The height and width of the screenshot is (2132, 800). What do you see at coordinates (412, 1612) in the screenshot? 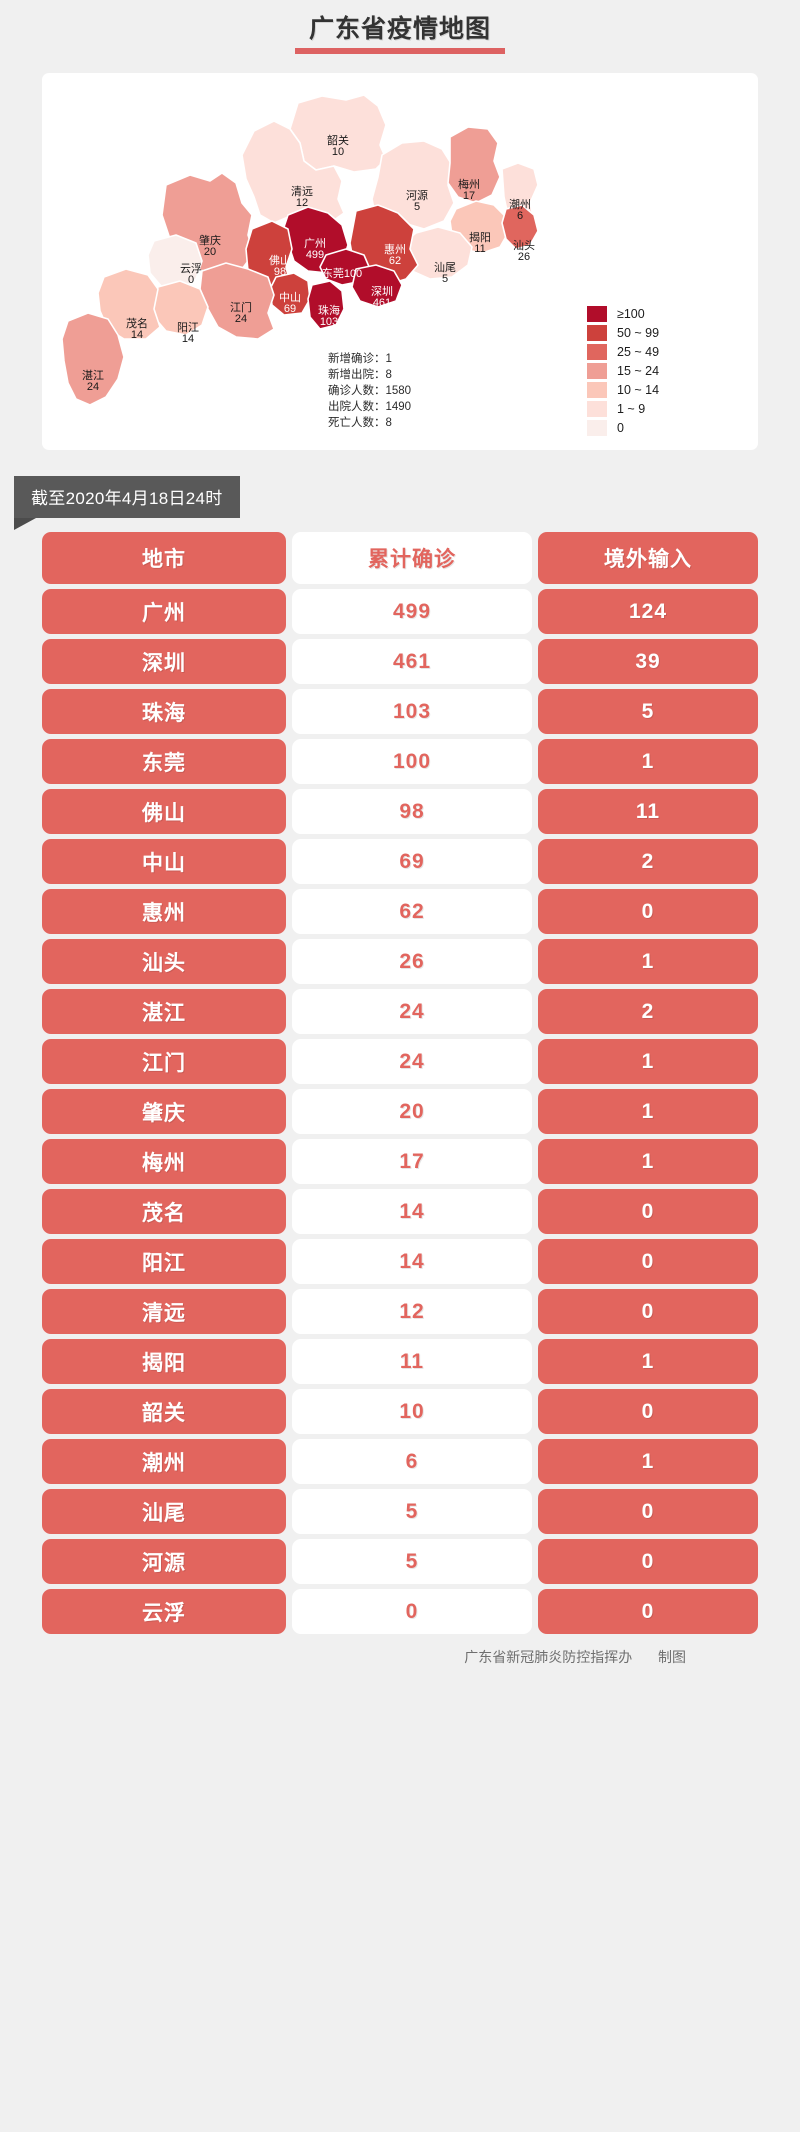
I see `cell-total: 0` at bounding box center [412, 1612].